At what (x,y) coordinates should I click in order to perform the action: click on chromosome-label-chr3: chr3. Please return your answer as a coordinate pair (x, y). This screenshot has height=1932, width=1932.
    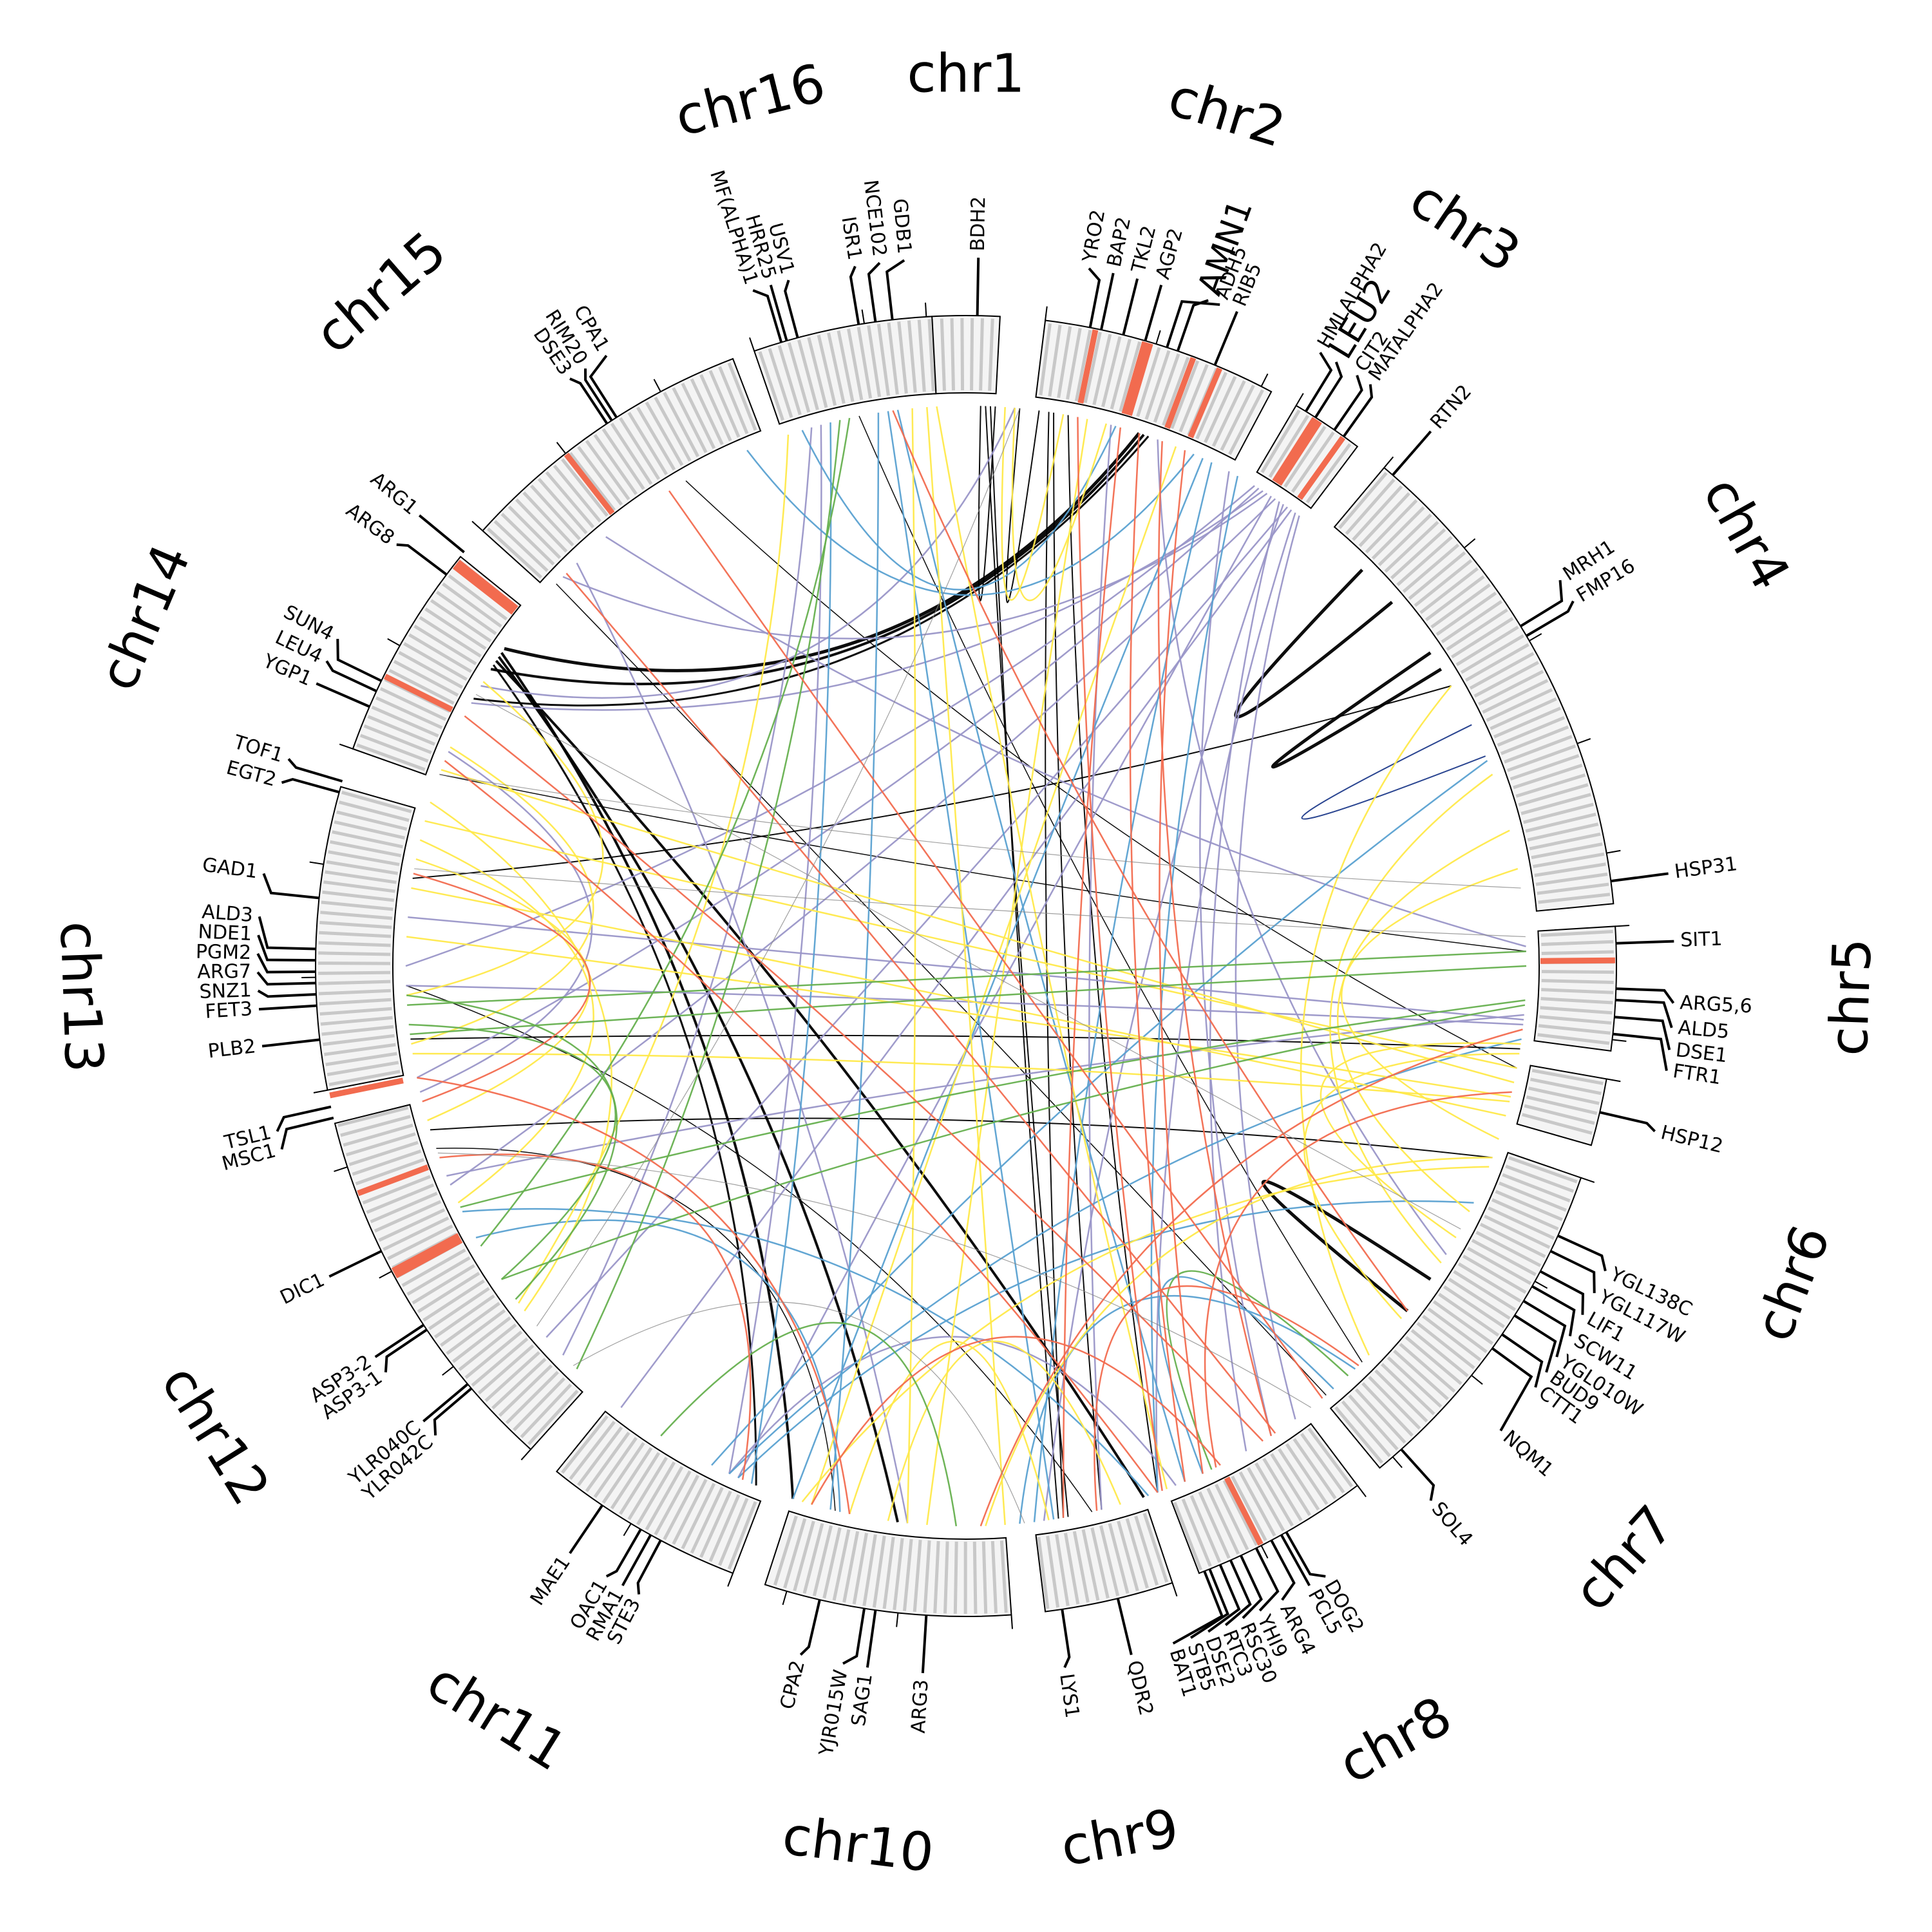
    Looking at the image, I should click on (1465, 226).